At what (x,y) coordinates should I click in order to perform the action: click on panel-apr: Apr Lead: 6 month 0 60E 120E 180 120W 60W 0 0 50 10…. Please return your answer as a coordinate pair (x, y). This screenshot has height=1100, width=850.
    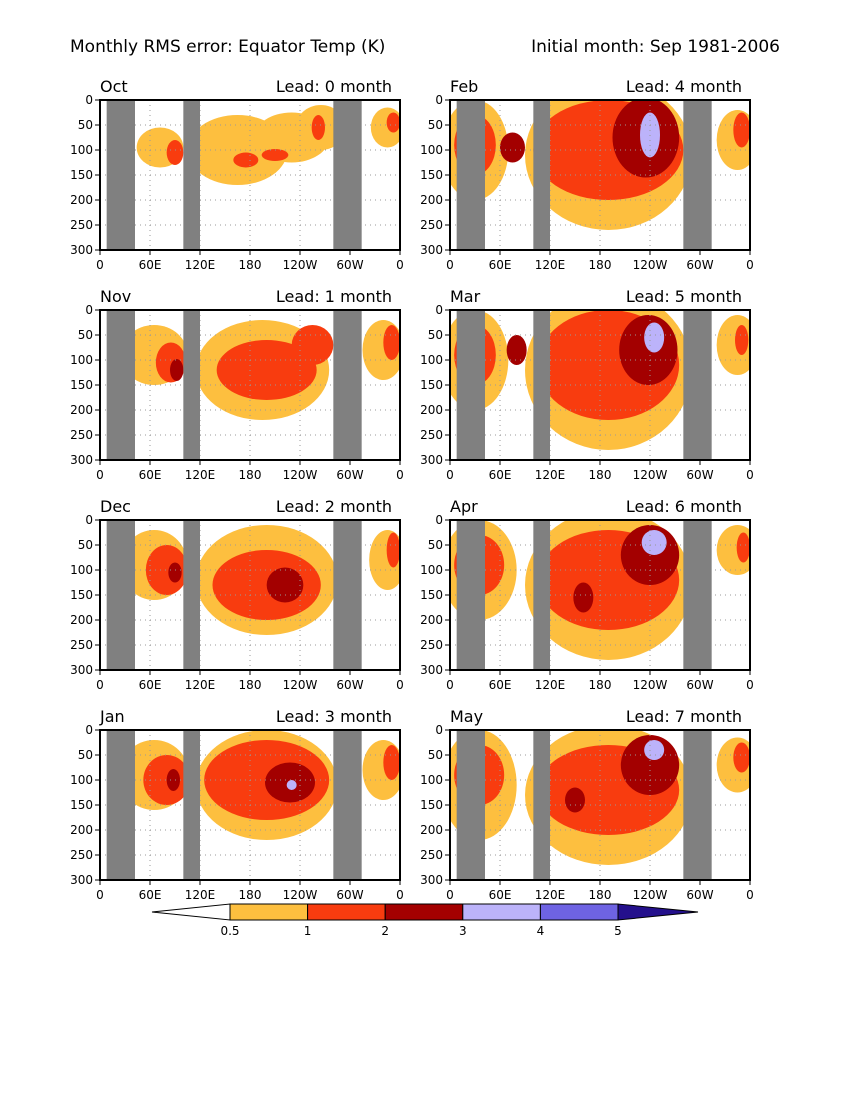
    Looking at the image, I should click on (587, 594).